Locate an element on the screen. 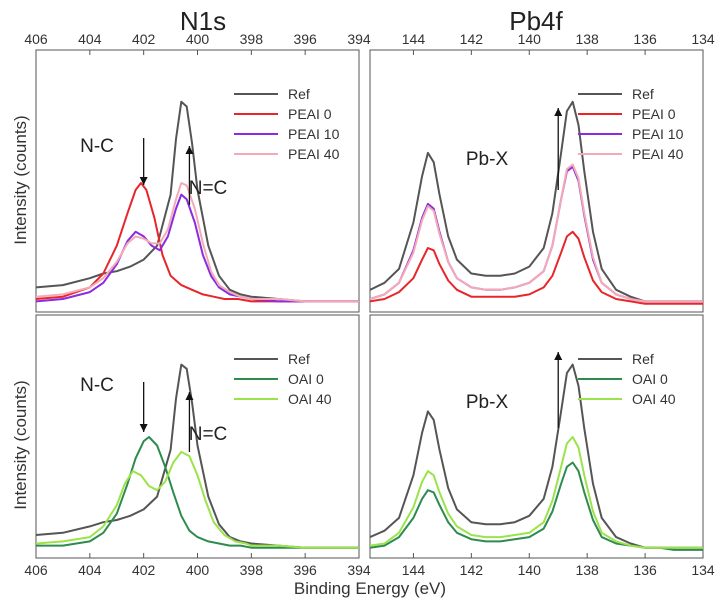  column-title-pb4f: Pb4f is located at coordinates (536, 21).